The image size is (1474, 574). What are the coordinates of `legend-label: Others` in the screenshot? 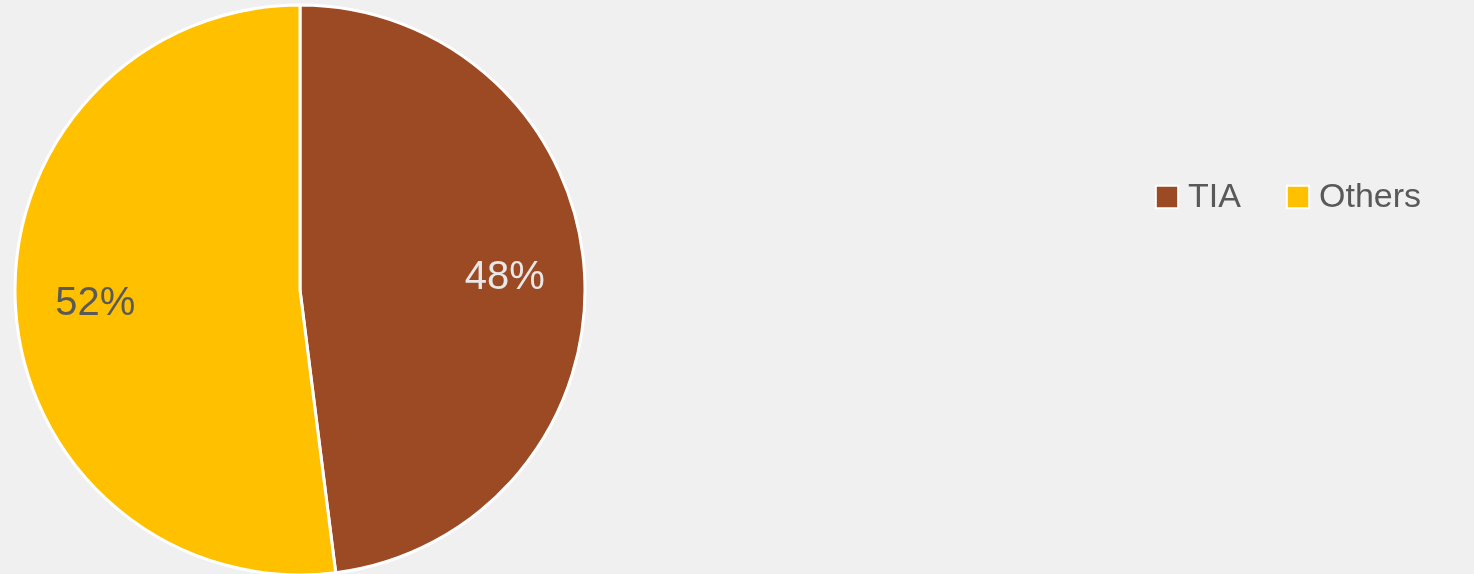 It's located at (1370, 195).